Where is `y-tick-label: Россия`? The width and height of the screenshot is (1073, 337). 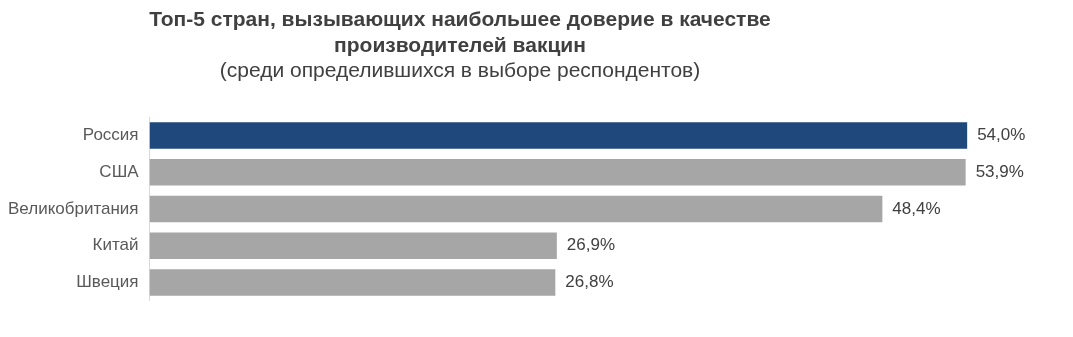
y-tick-label: Россия is located at coordinates (110, 135).